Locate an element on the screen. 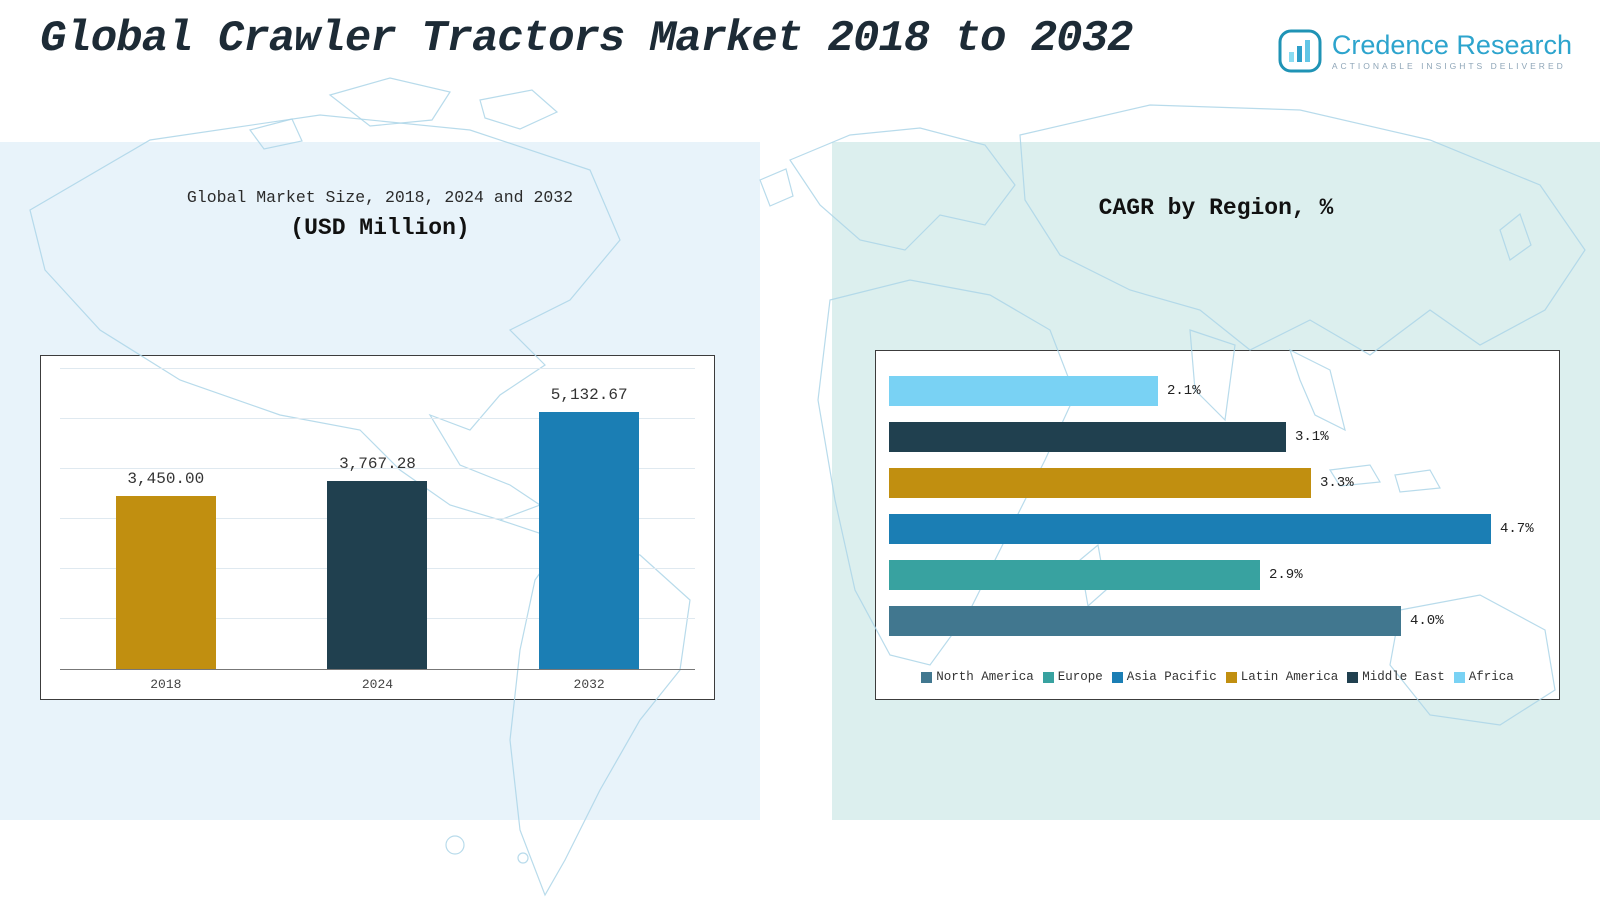 The width and height of the screenshot is (1600, 900). bar-2018 is located at coordinates (165, 582).